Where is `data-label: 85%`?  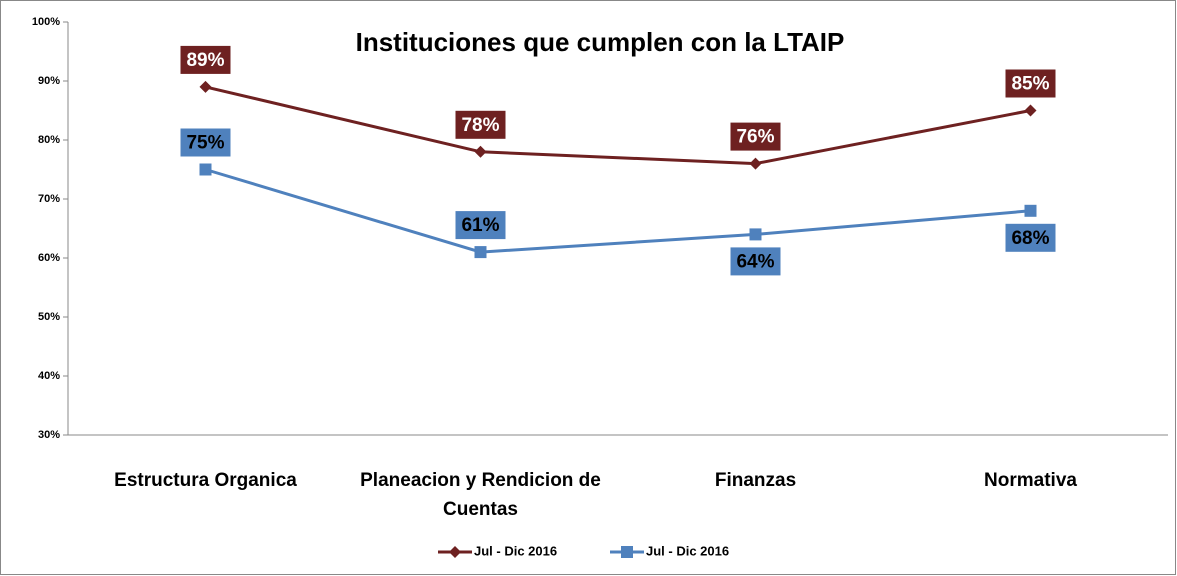 data-label: 85% is located at coordinates (1030, 84).